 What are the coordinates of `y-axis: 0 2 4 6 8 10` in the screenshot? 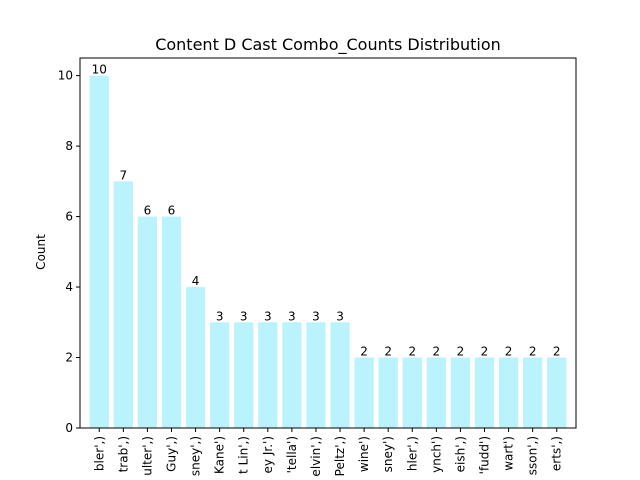 It's located at (69, 252).